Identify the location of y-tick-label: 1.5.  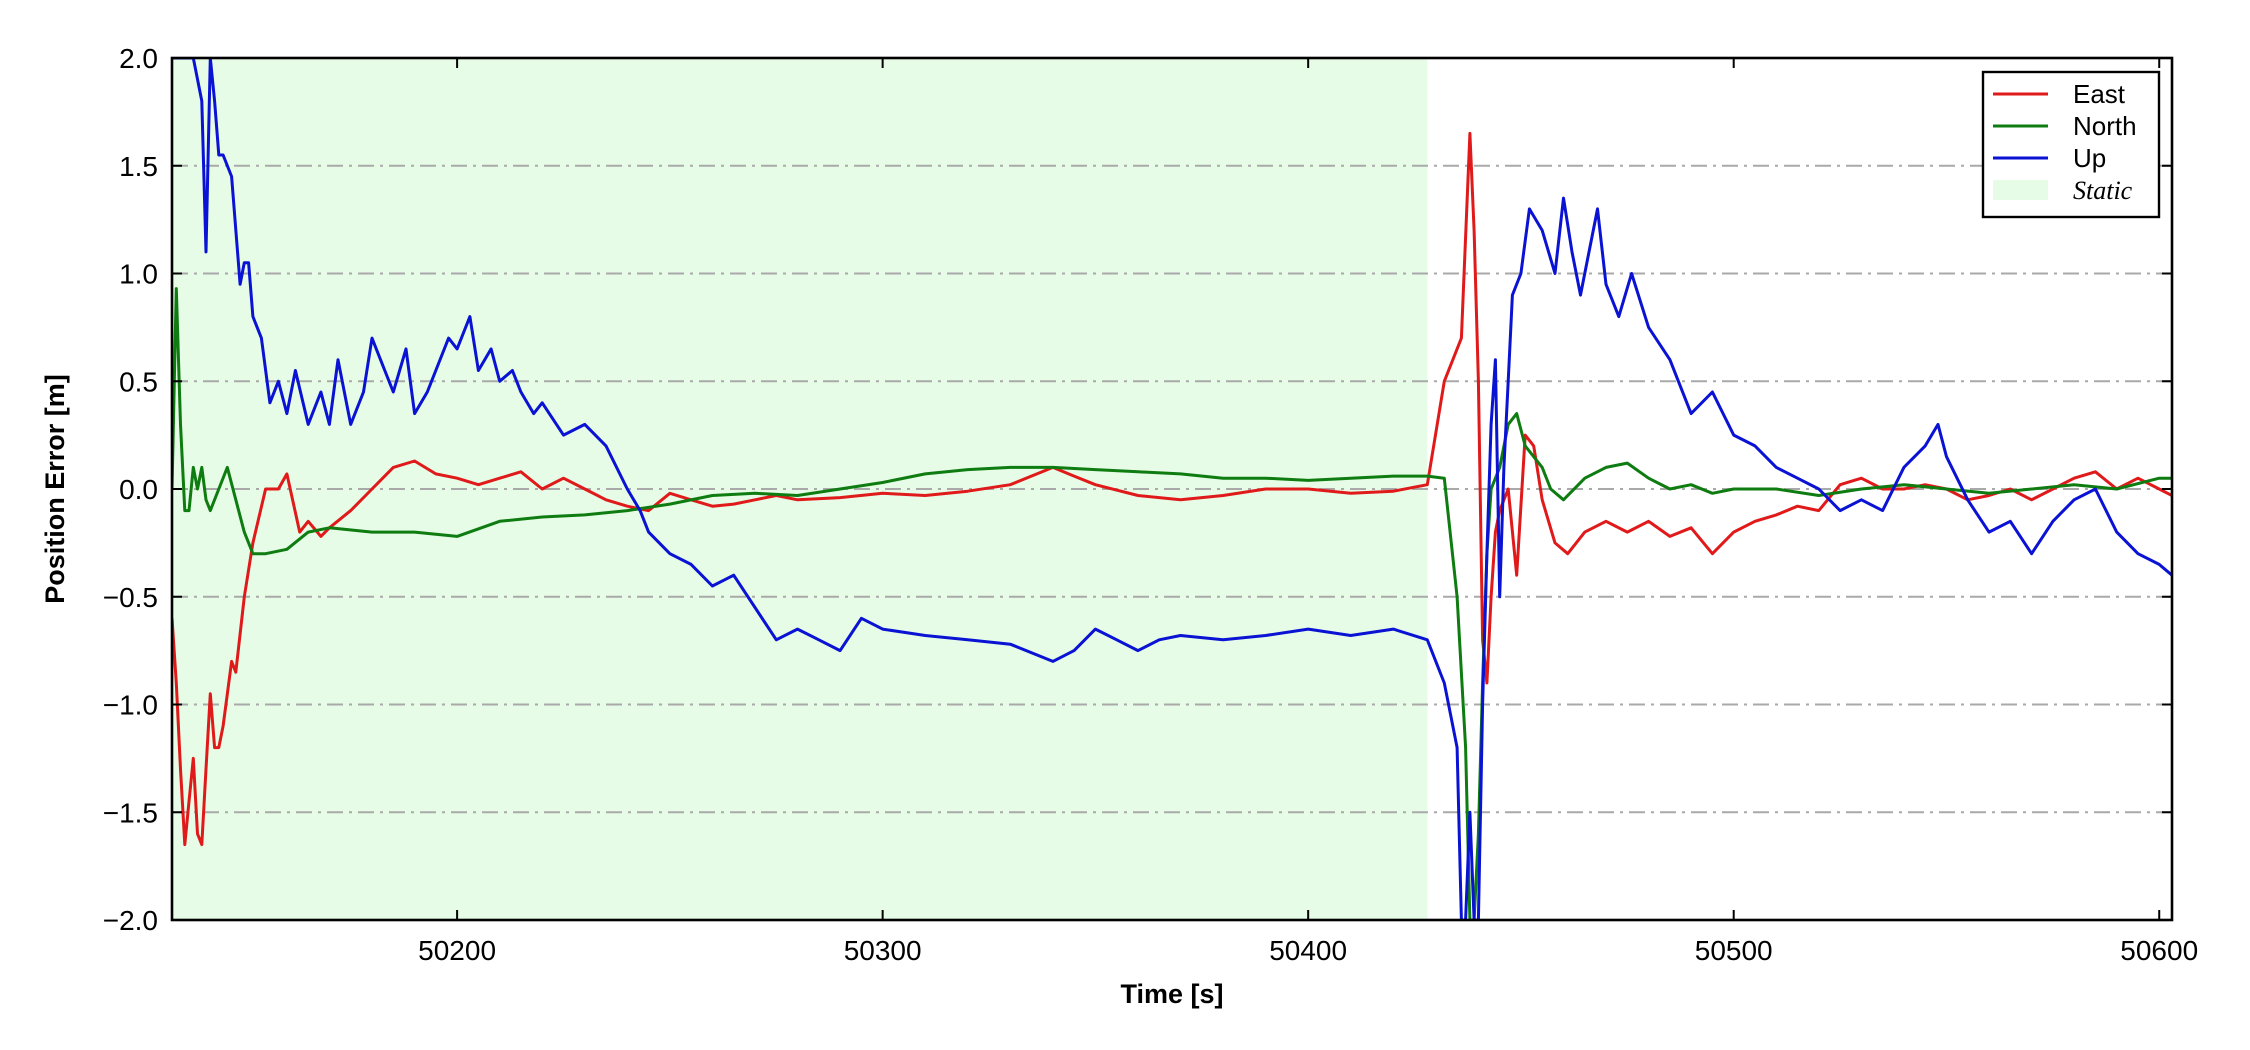
(138, 166).